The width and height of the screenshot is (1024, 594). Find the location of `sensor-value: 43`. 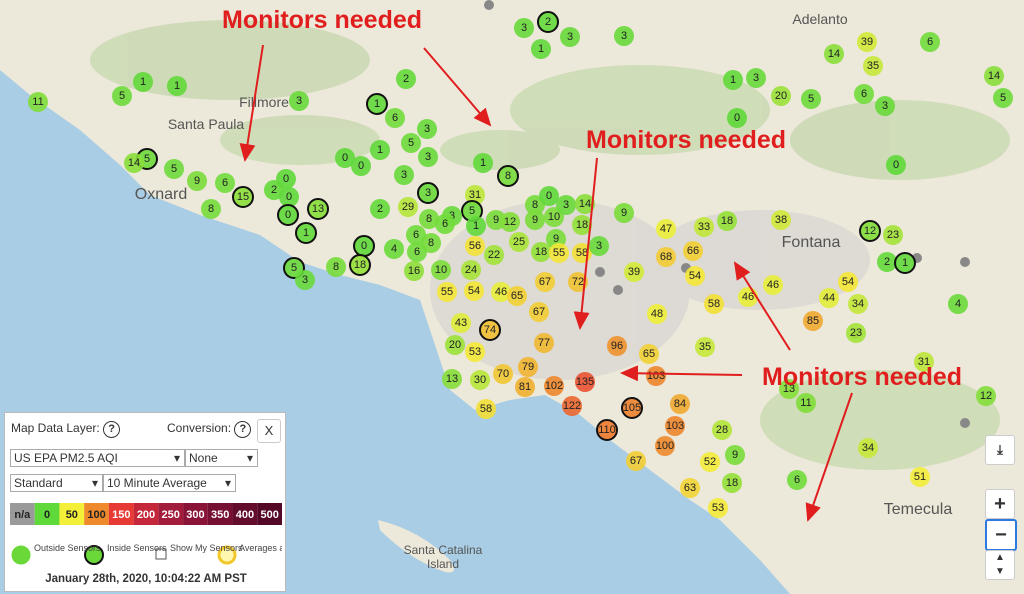

sensor-value: 43 is located at coordinates (461, 323).